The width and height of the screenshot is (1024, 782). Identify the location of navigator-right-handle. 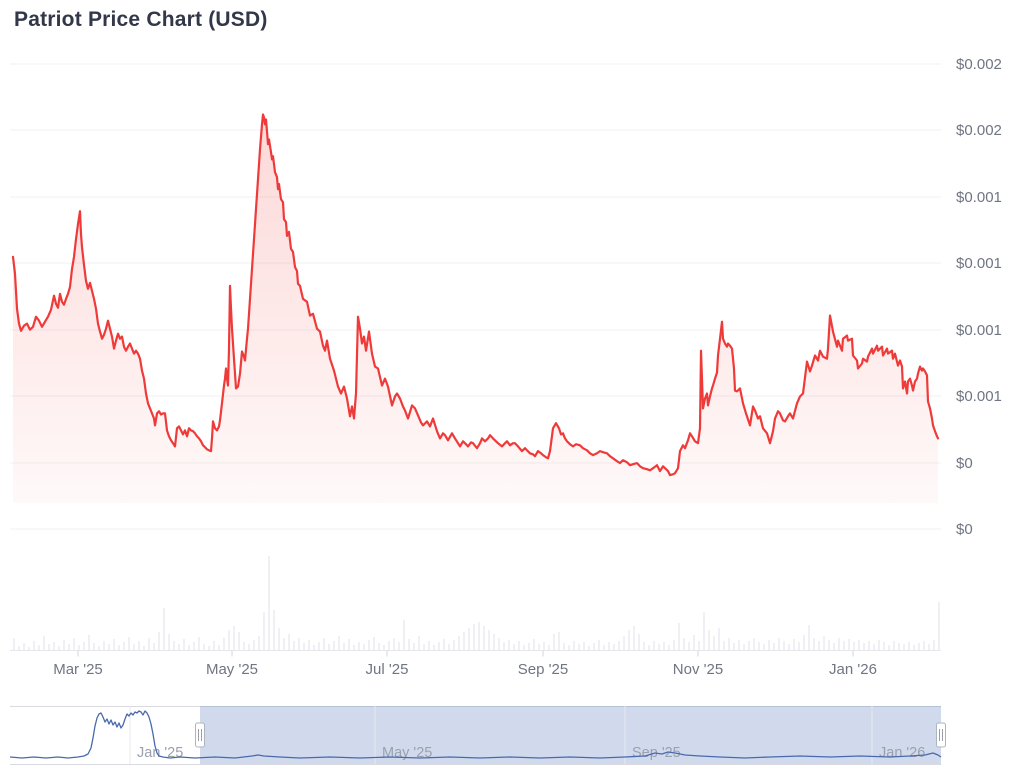
(941, 735).